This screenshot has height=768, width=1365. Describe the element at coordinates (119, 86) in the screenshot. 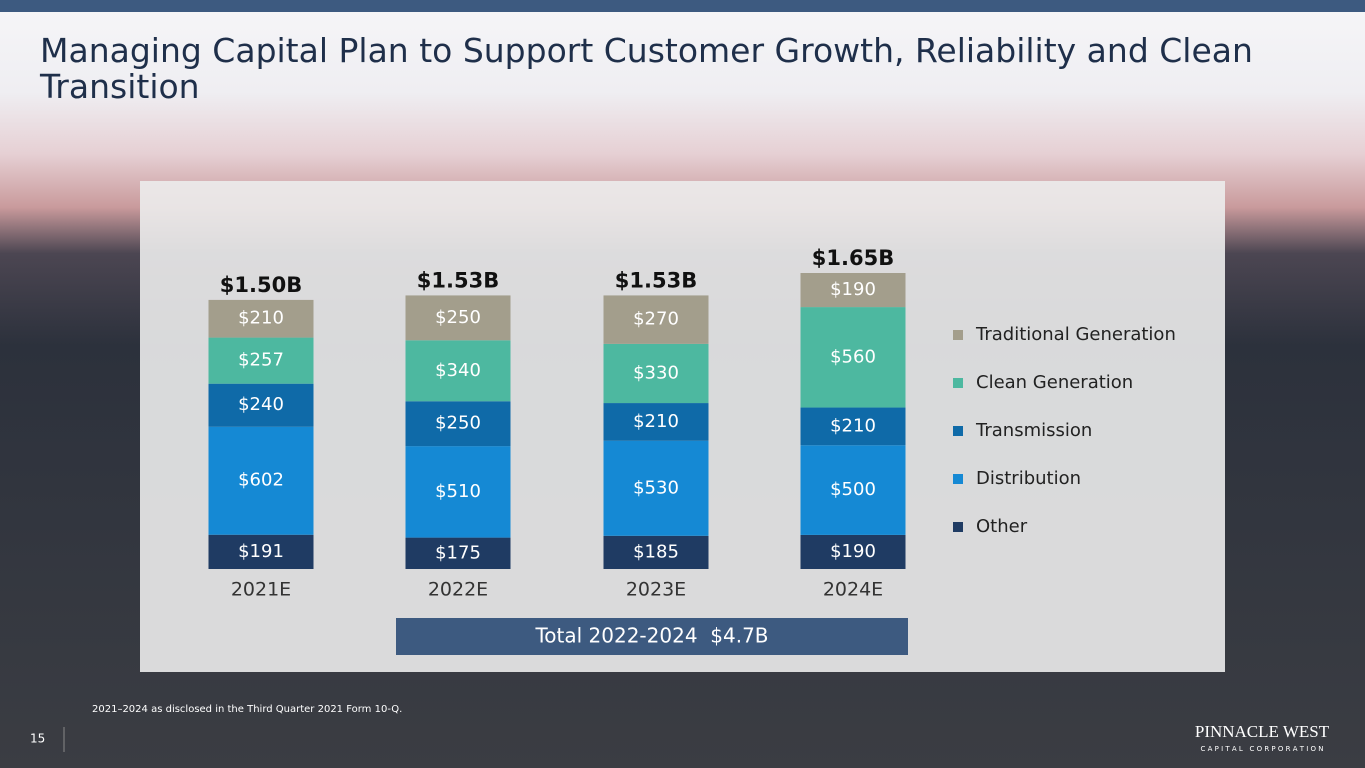

I see `title-line: Transition` at that location.